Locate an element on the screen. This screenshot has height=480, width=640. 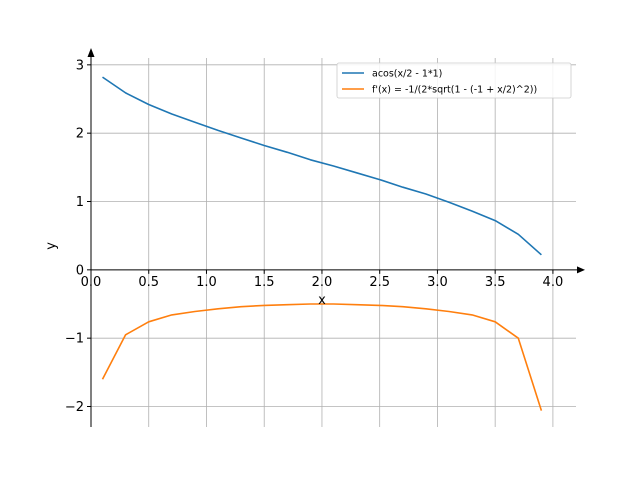
y-axis-arrow-icon is located at coordinates (91, 52).